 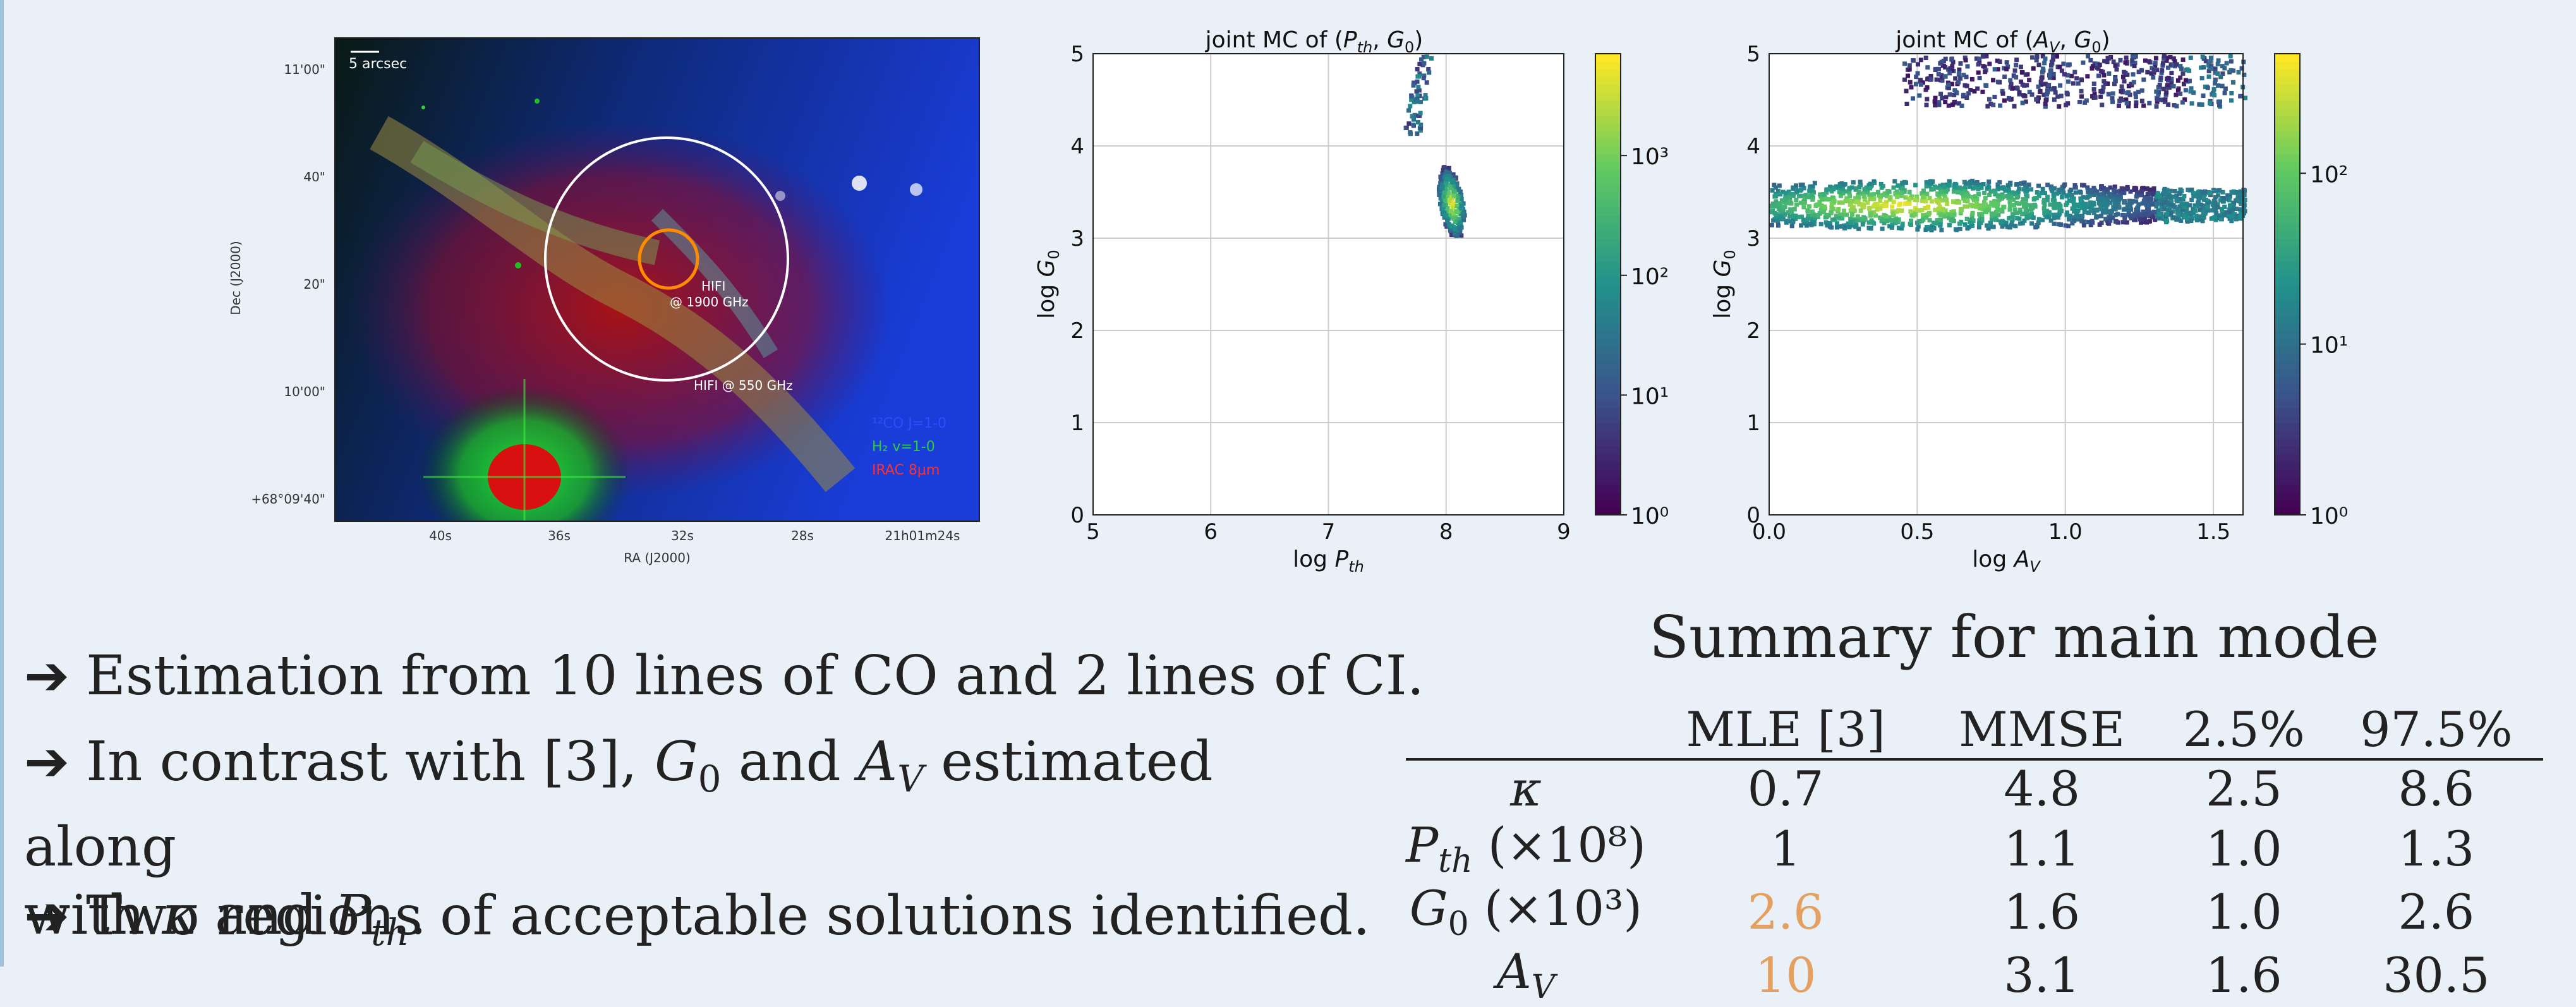 I want to click on table-row: κ 0.7 4.8 2.5 8.6, so click(x=1974, y=788).